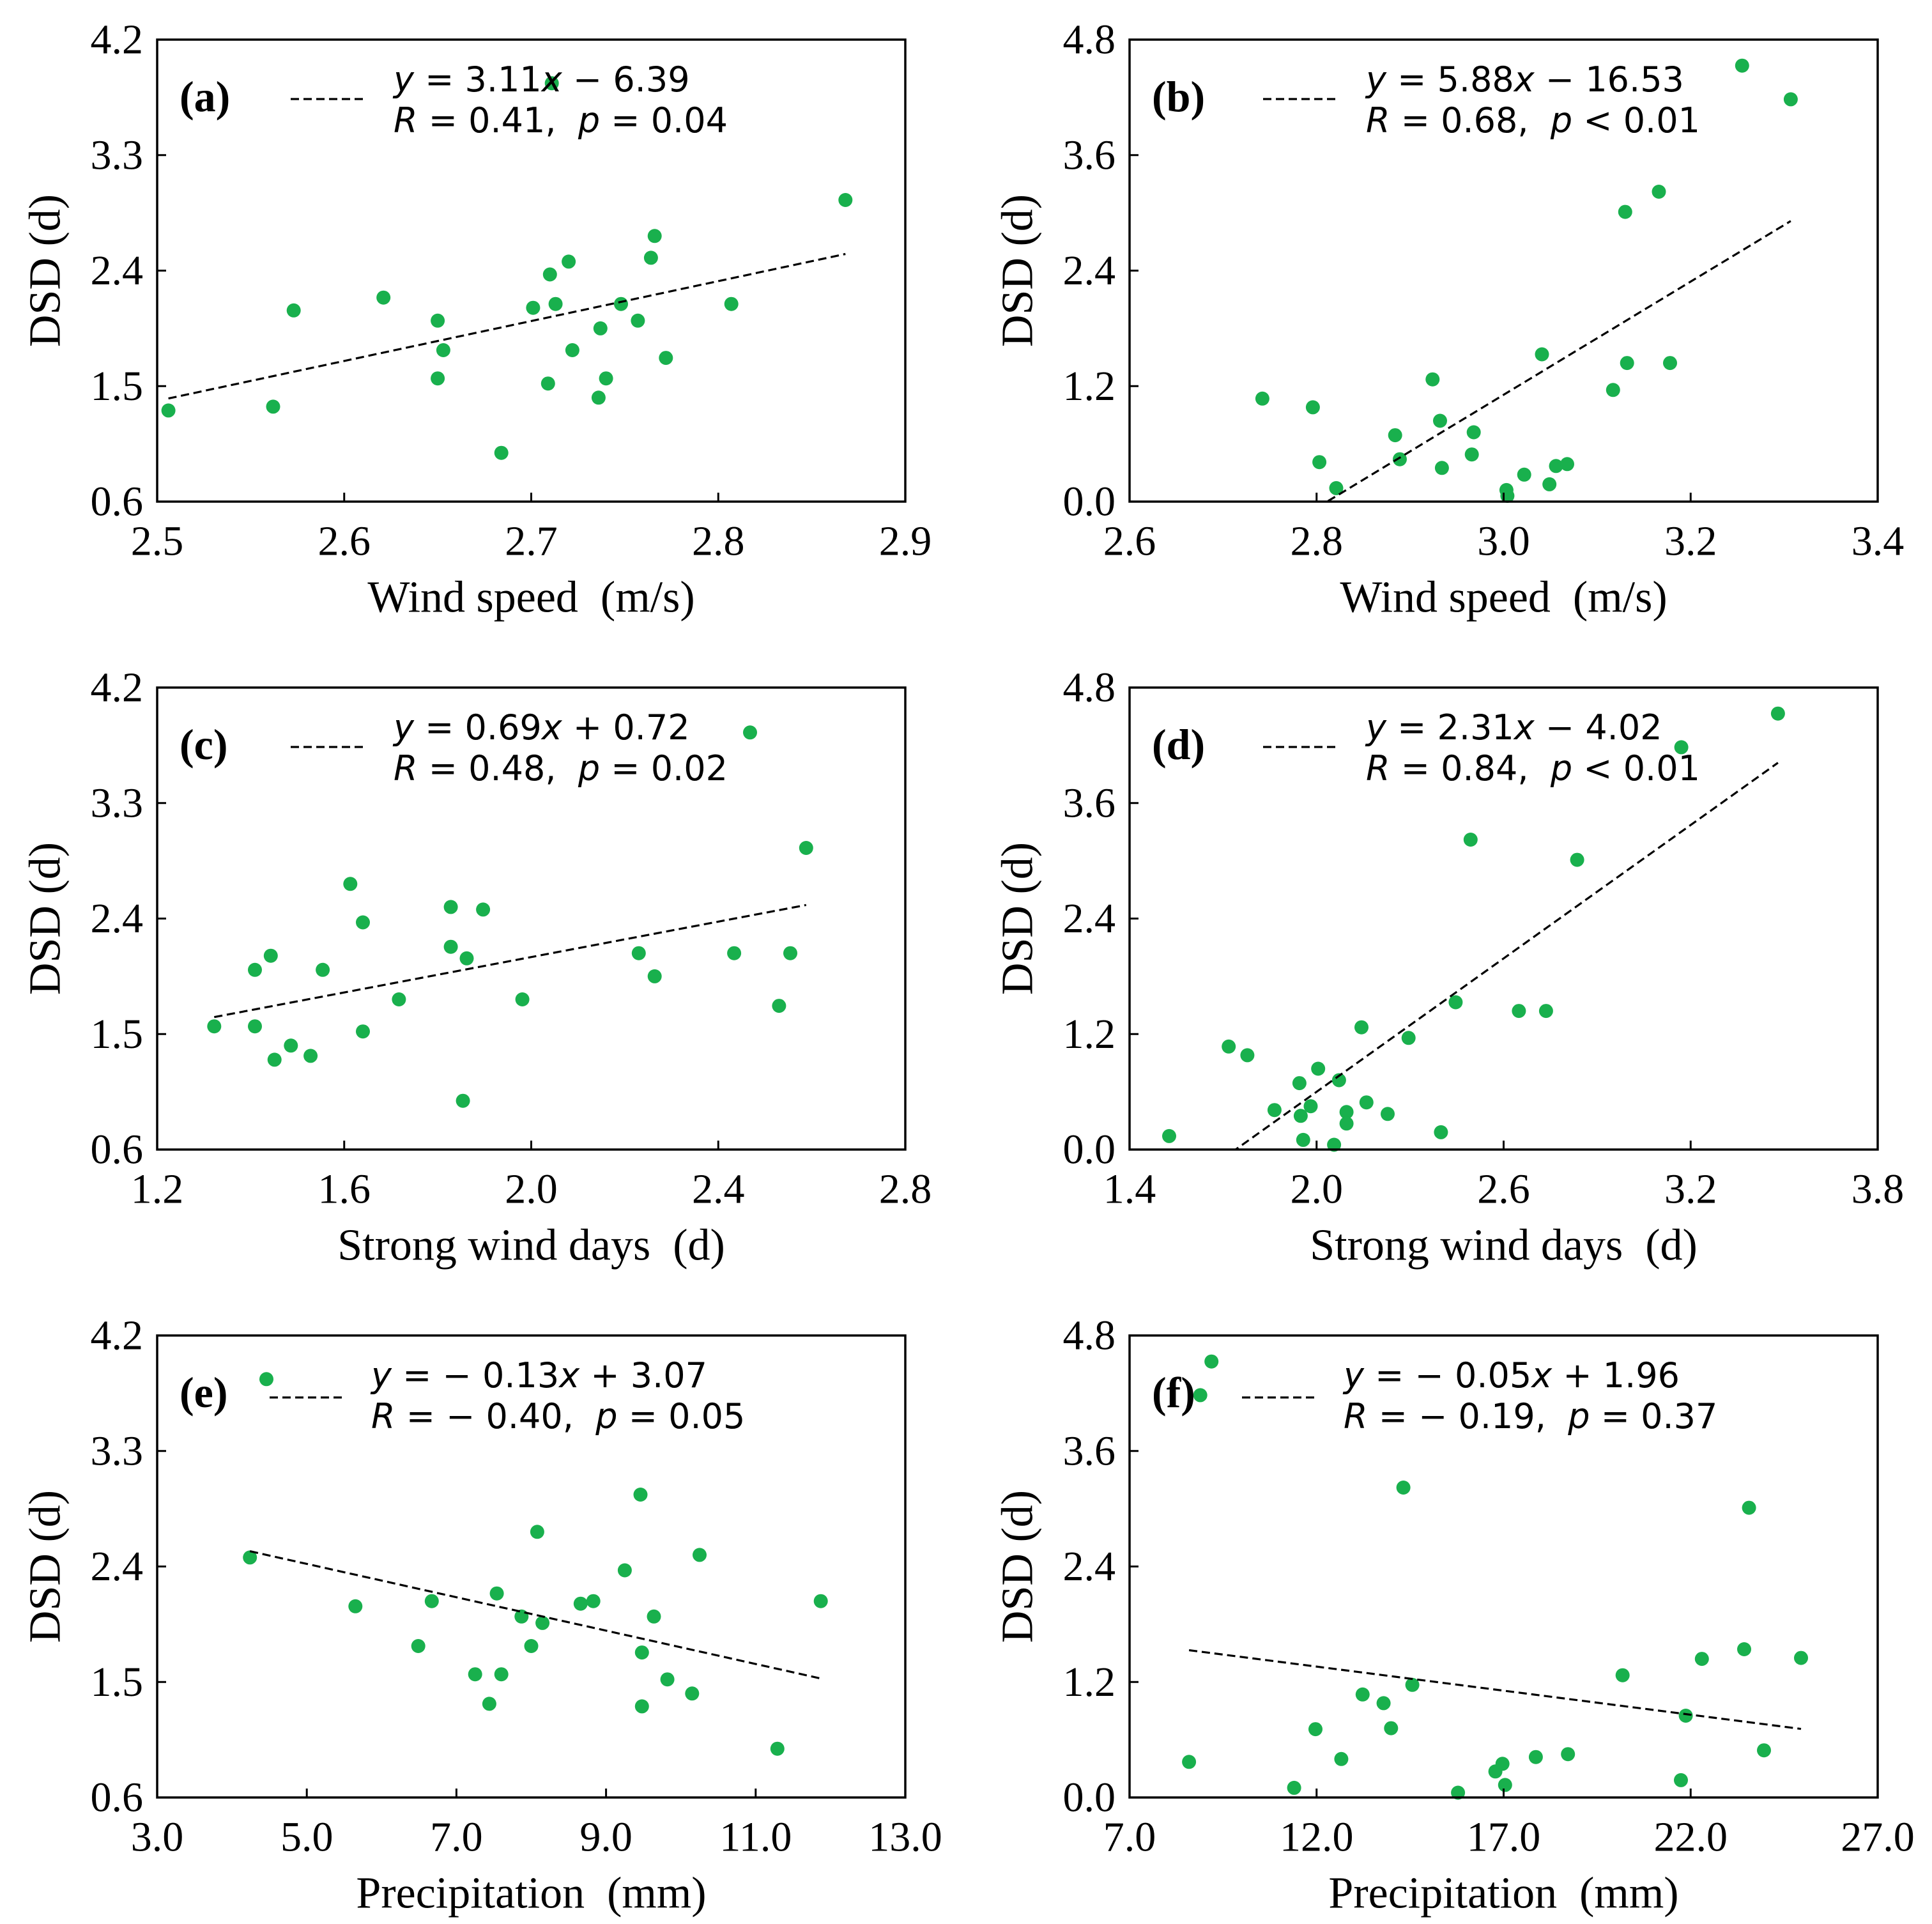 The height and width of the screenshot is (1924, 1932). Describe the element at coordinates (406, 121) in the screenshot. I see `math-variable: R` at that location.